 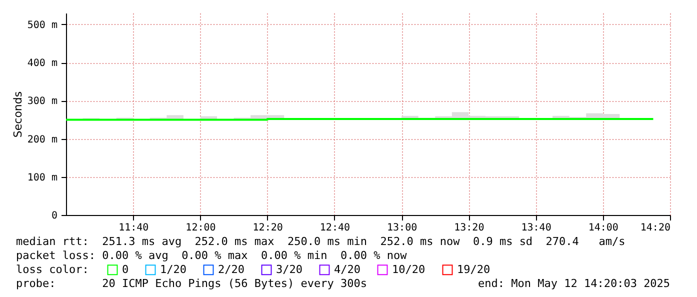 I want to click on legend-label: 0, so click(x=125, y=269).